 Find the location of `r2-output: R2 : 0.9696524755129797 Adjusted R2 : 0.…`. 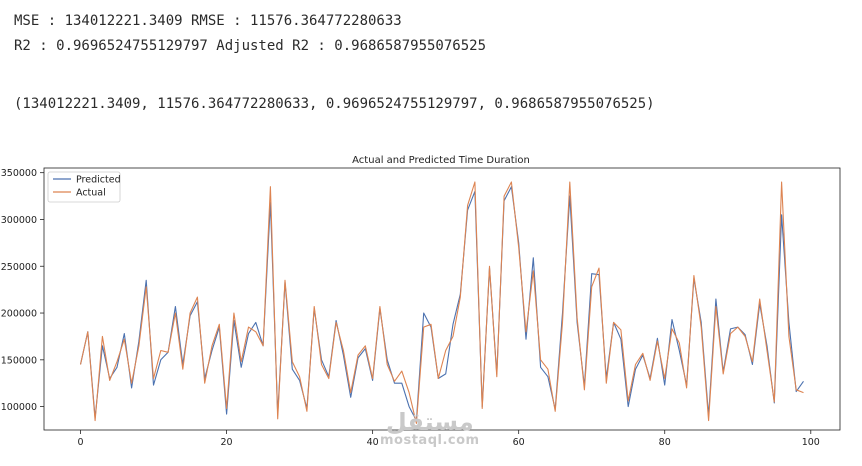

r2-output: R2 : 0.9696524755129797 Adjusted R2 : 0.… is located at coordinates (250, 46).